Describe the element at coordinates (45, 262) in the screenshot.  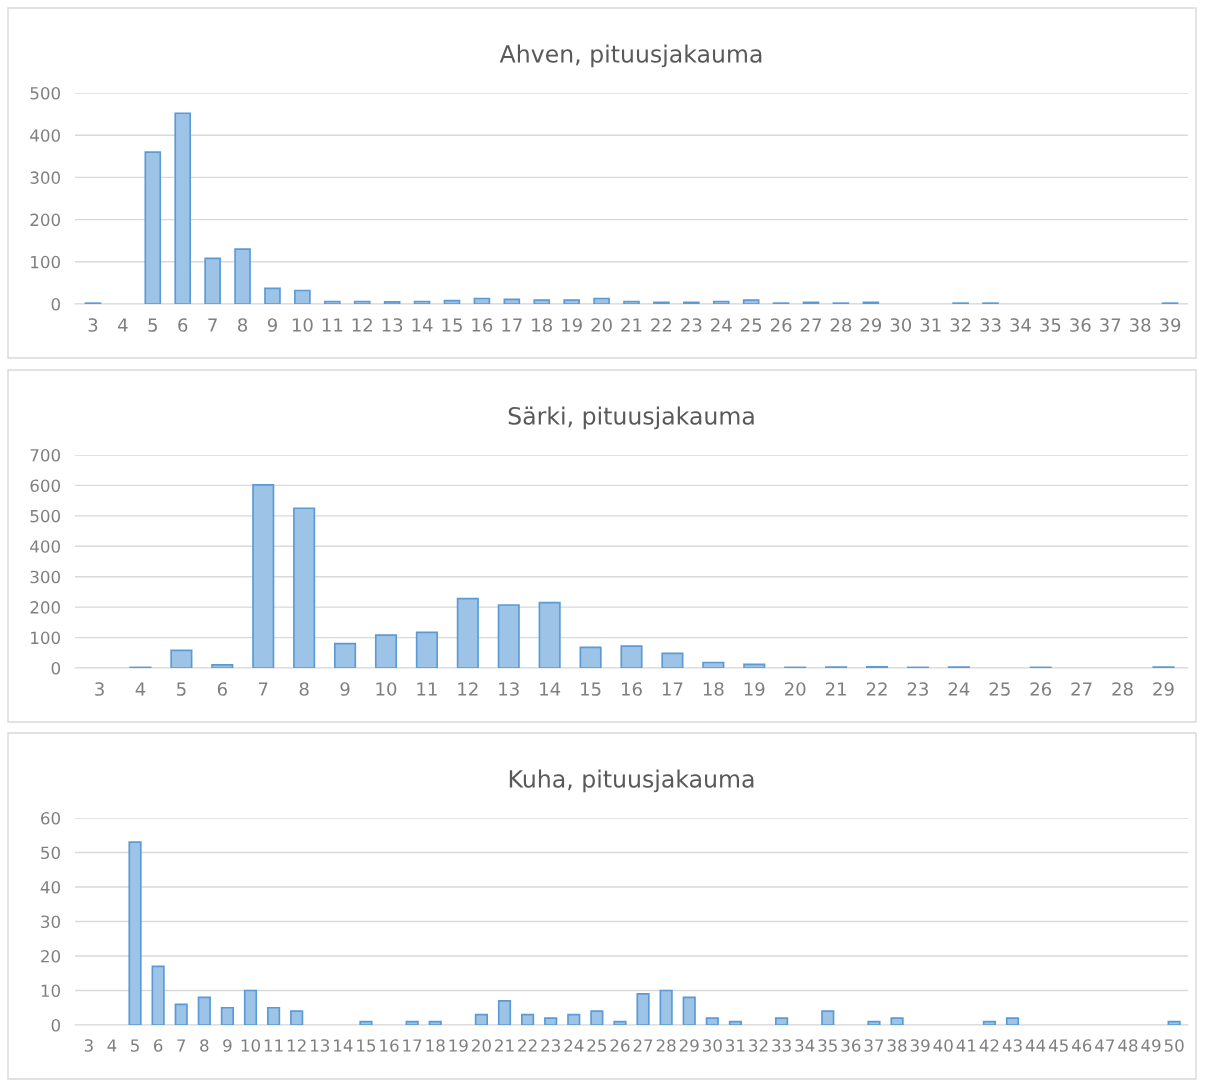
I see `y-tick-label: 100` at that location.